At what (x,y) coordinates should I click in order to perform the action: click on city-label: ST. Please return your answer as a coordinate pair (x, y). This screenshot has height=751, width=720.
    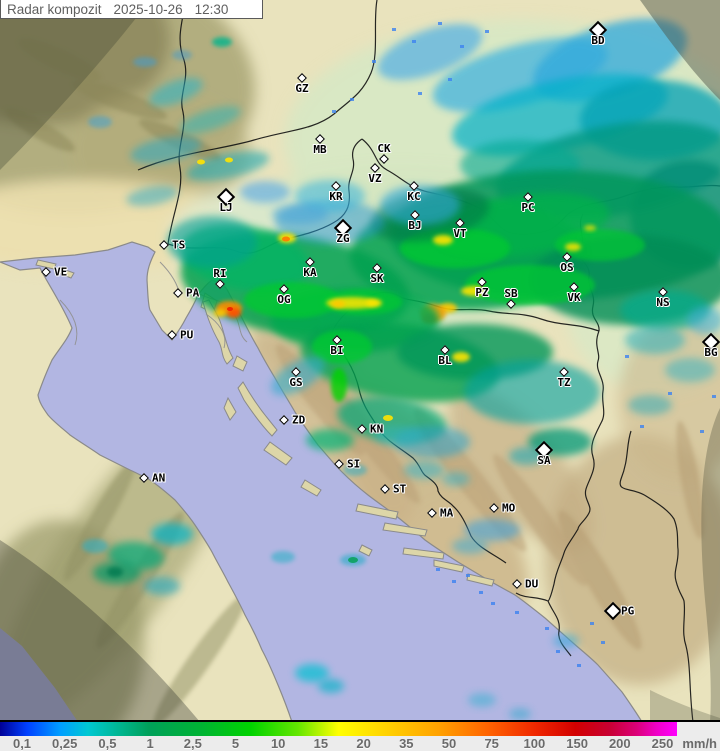
    Looking at the image, I should click on (400, 489).